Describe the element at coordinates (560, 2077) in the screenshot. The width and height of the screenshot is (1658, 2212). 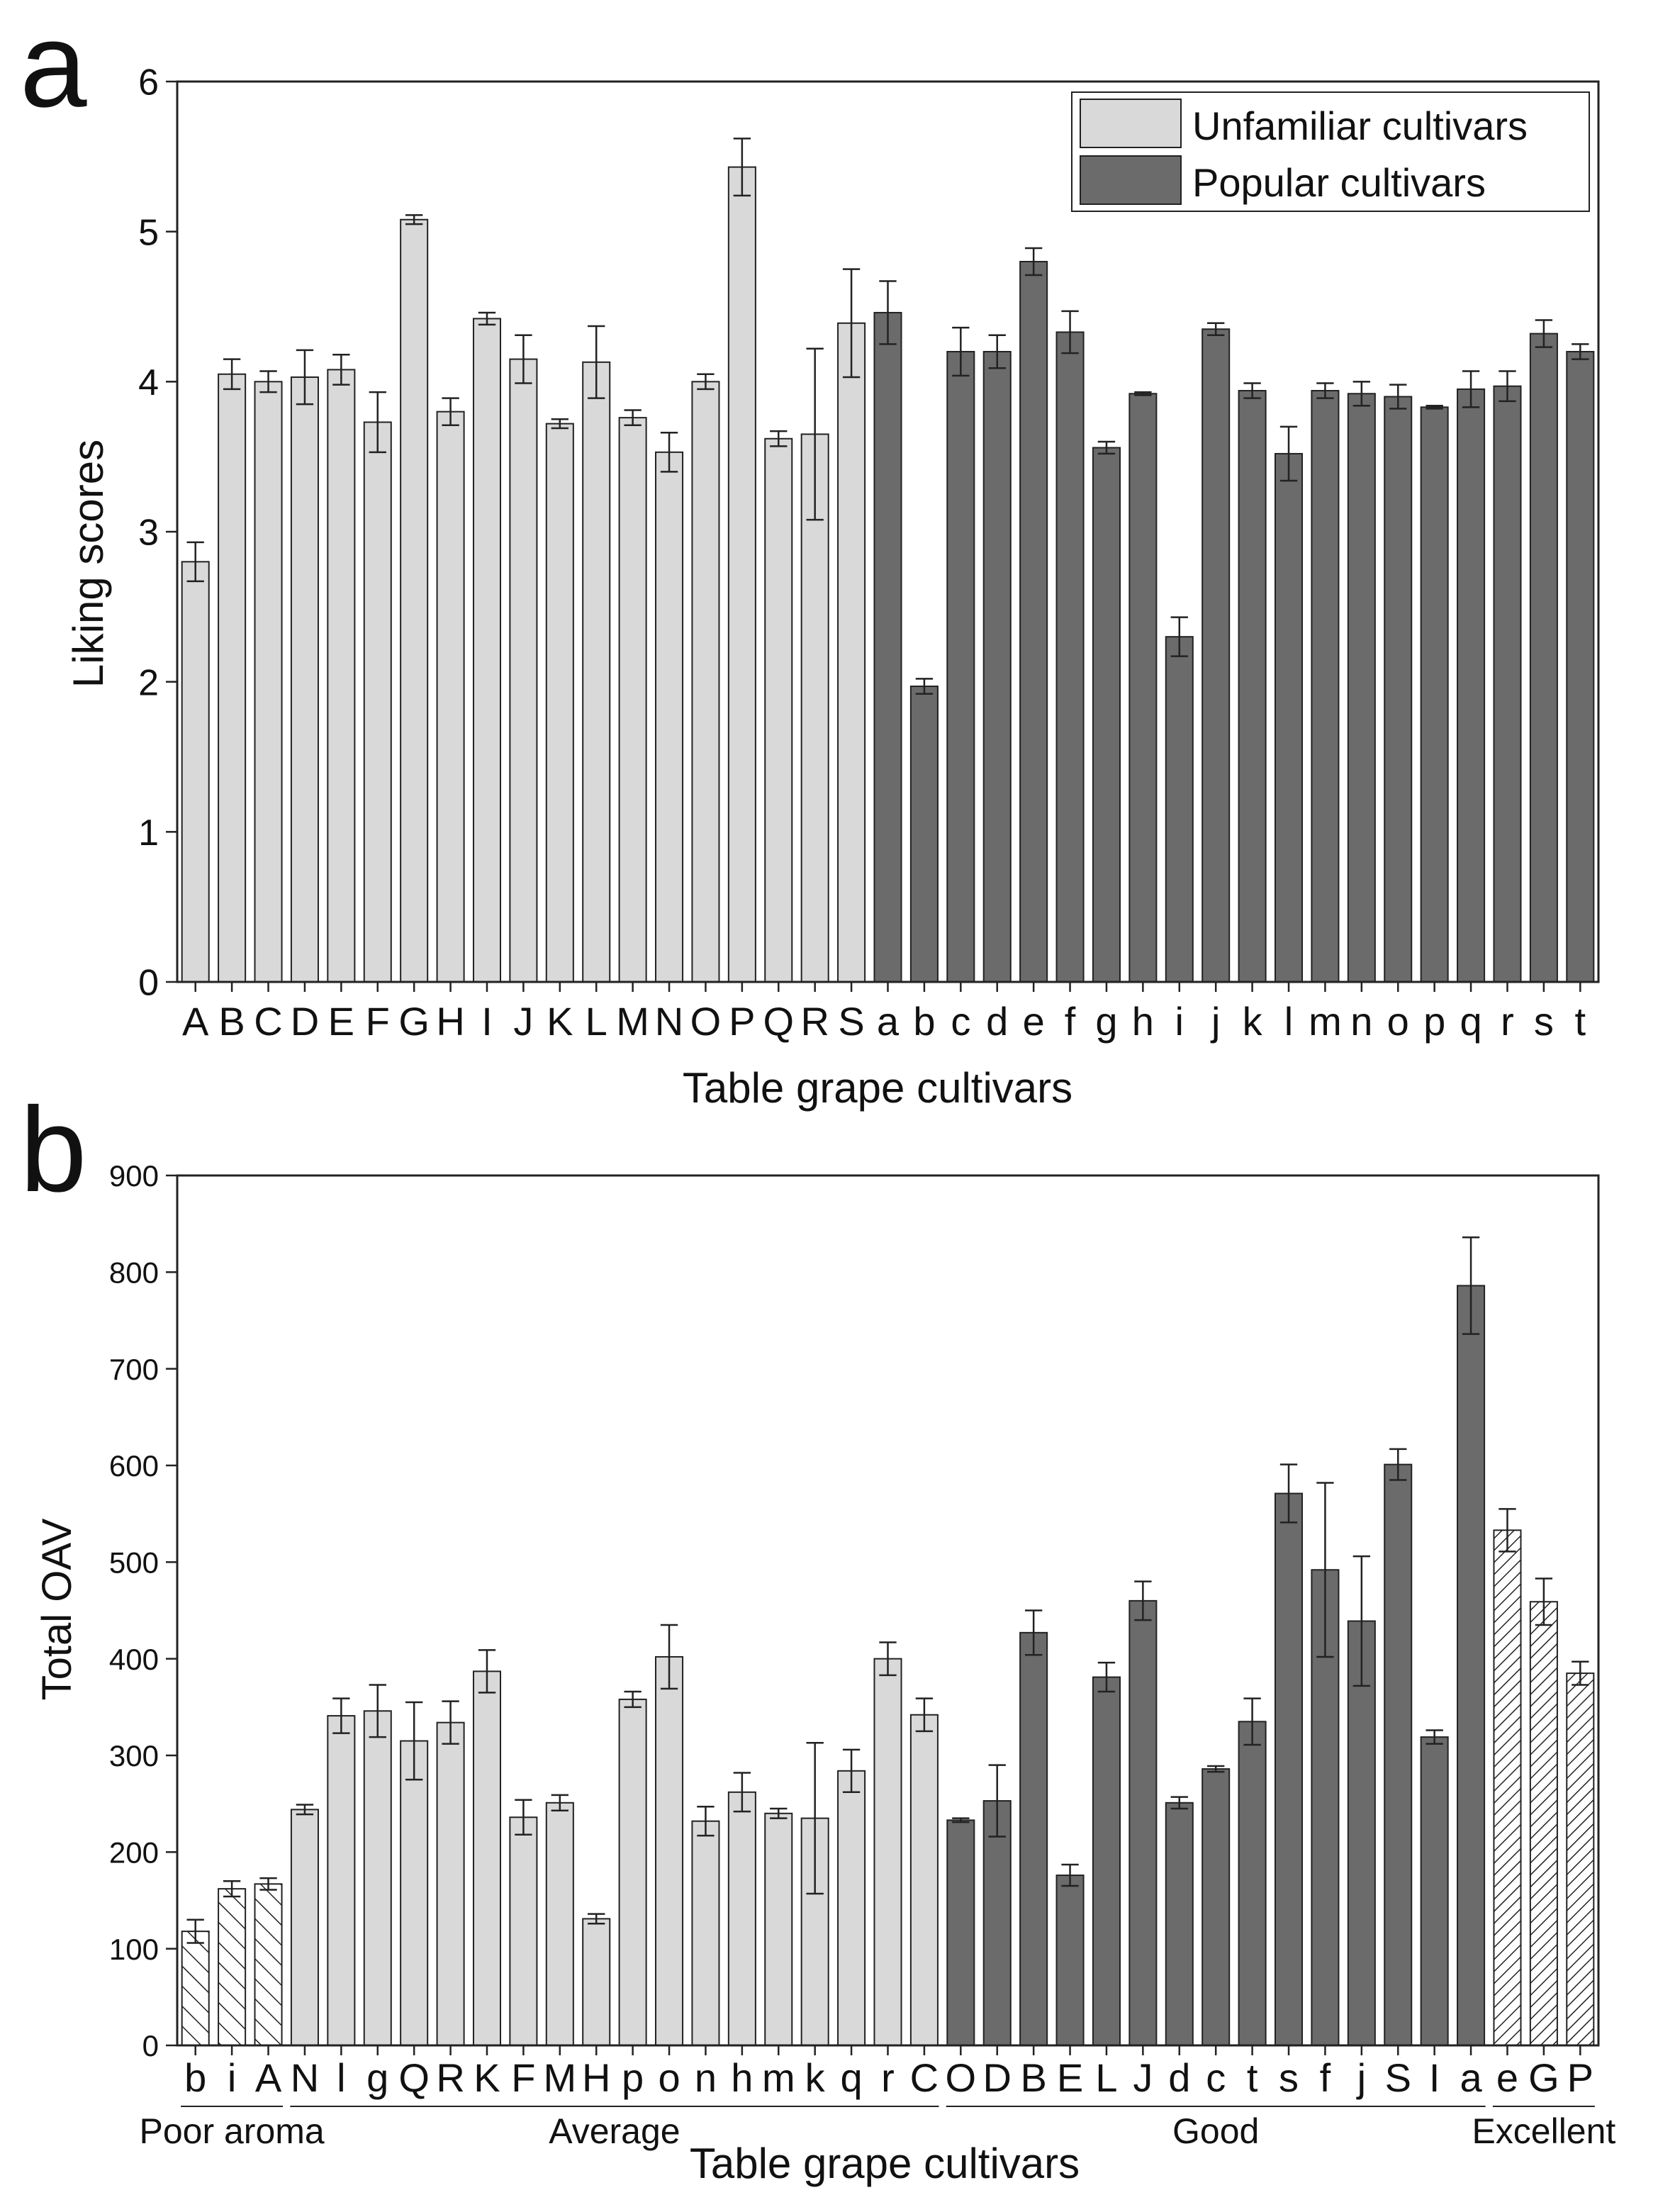
I see `x-tick-label-M: M` at that location.